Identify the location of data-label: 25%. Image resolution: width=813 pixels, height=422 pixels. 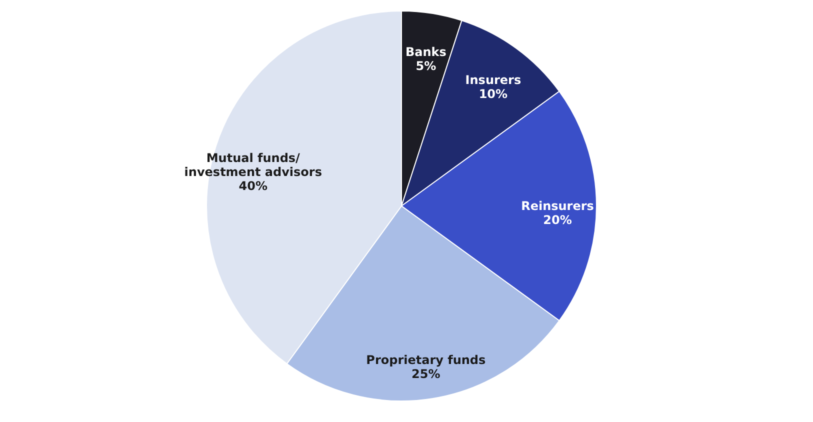
(426, 374).